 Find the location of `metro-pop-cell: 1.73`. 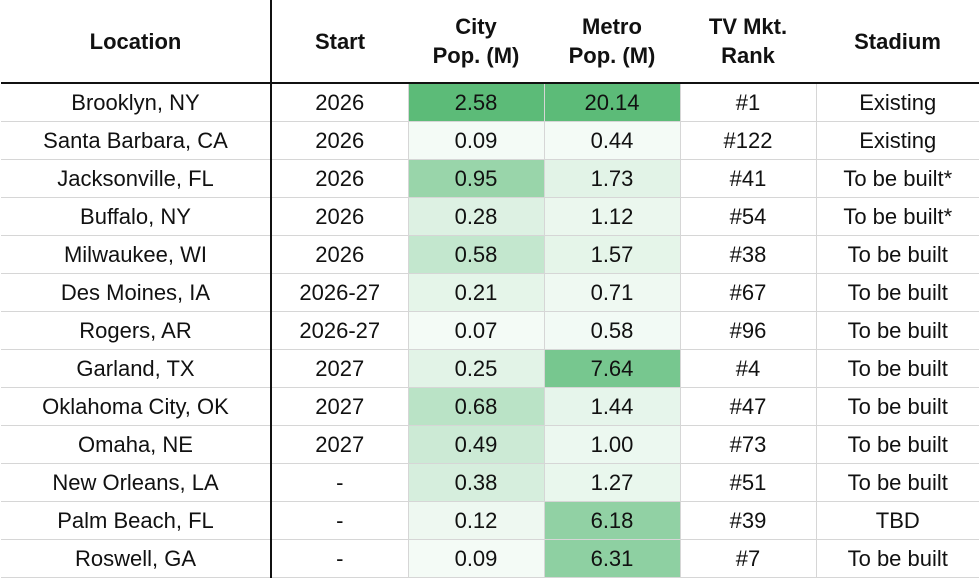

metro-pop-cell: 1.73 is located at coordinates (612, 178).